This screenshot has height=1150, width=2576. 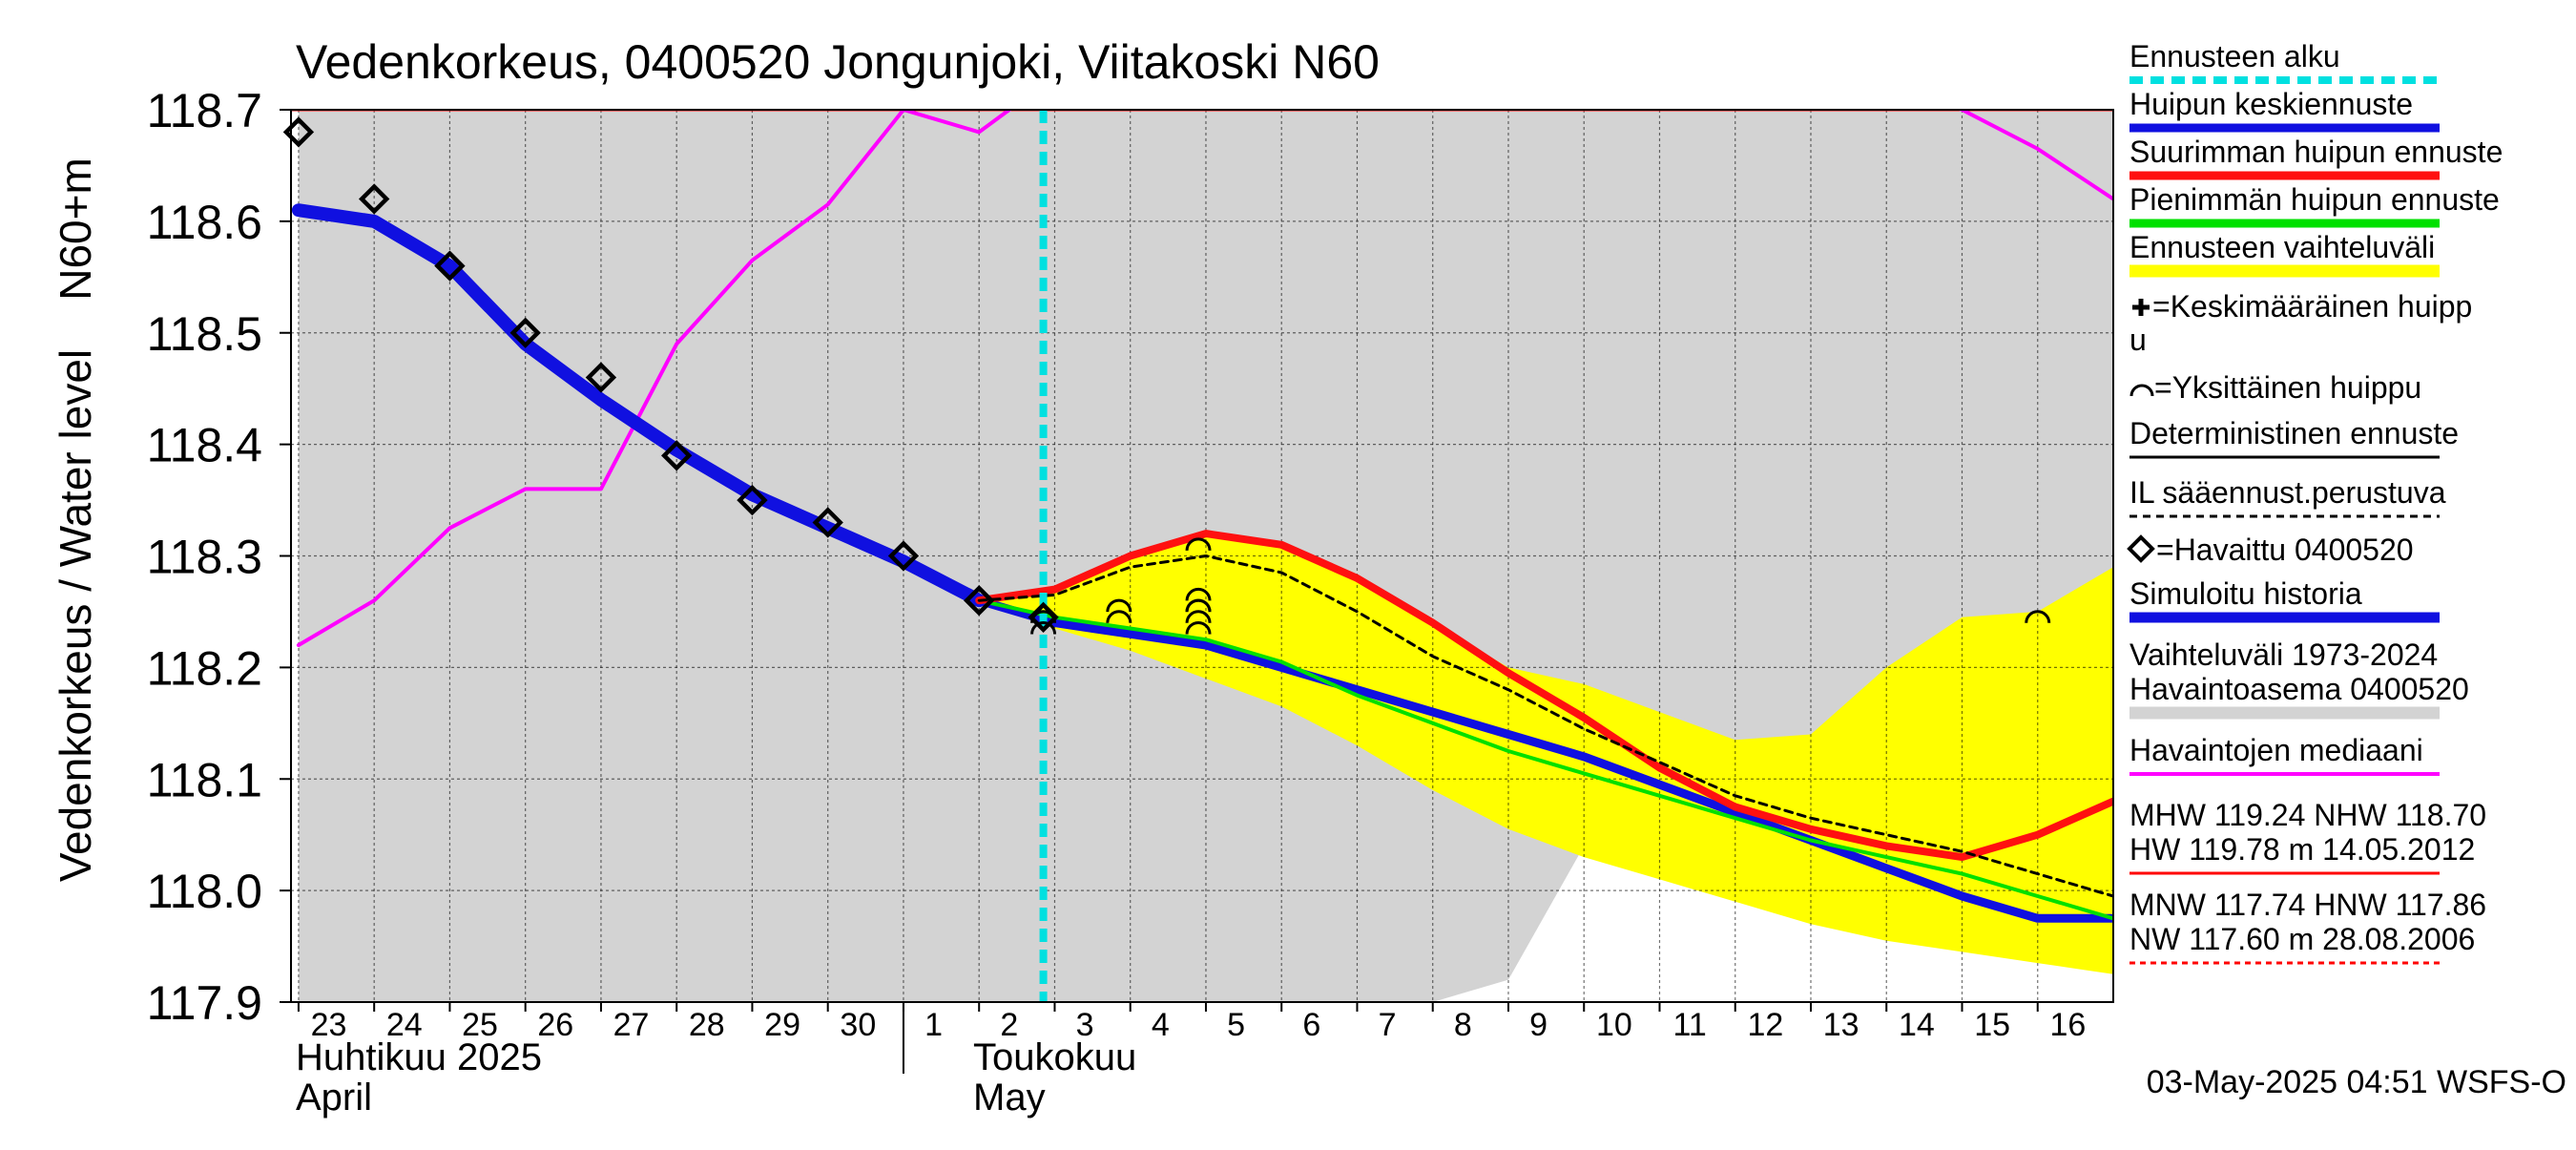 What do you see at coordinates (204, 557) in the screenshot?
I see `y-tick-label: 118.3` at bounding box center [204, 557].